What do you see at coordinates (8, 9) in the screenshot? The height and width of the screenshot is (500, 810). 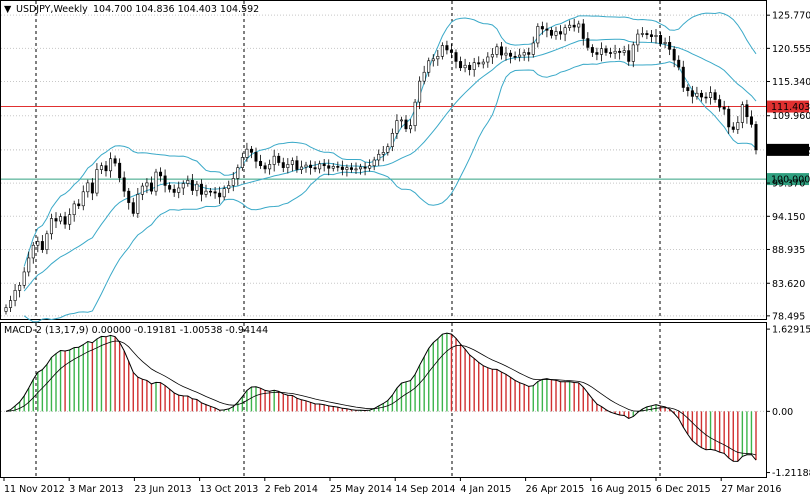 I see `collapse-glyph-icon: ▼` at bounding box center [8, 9].